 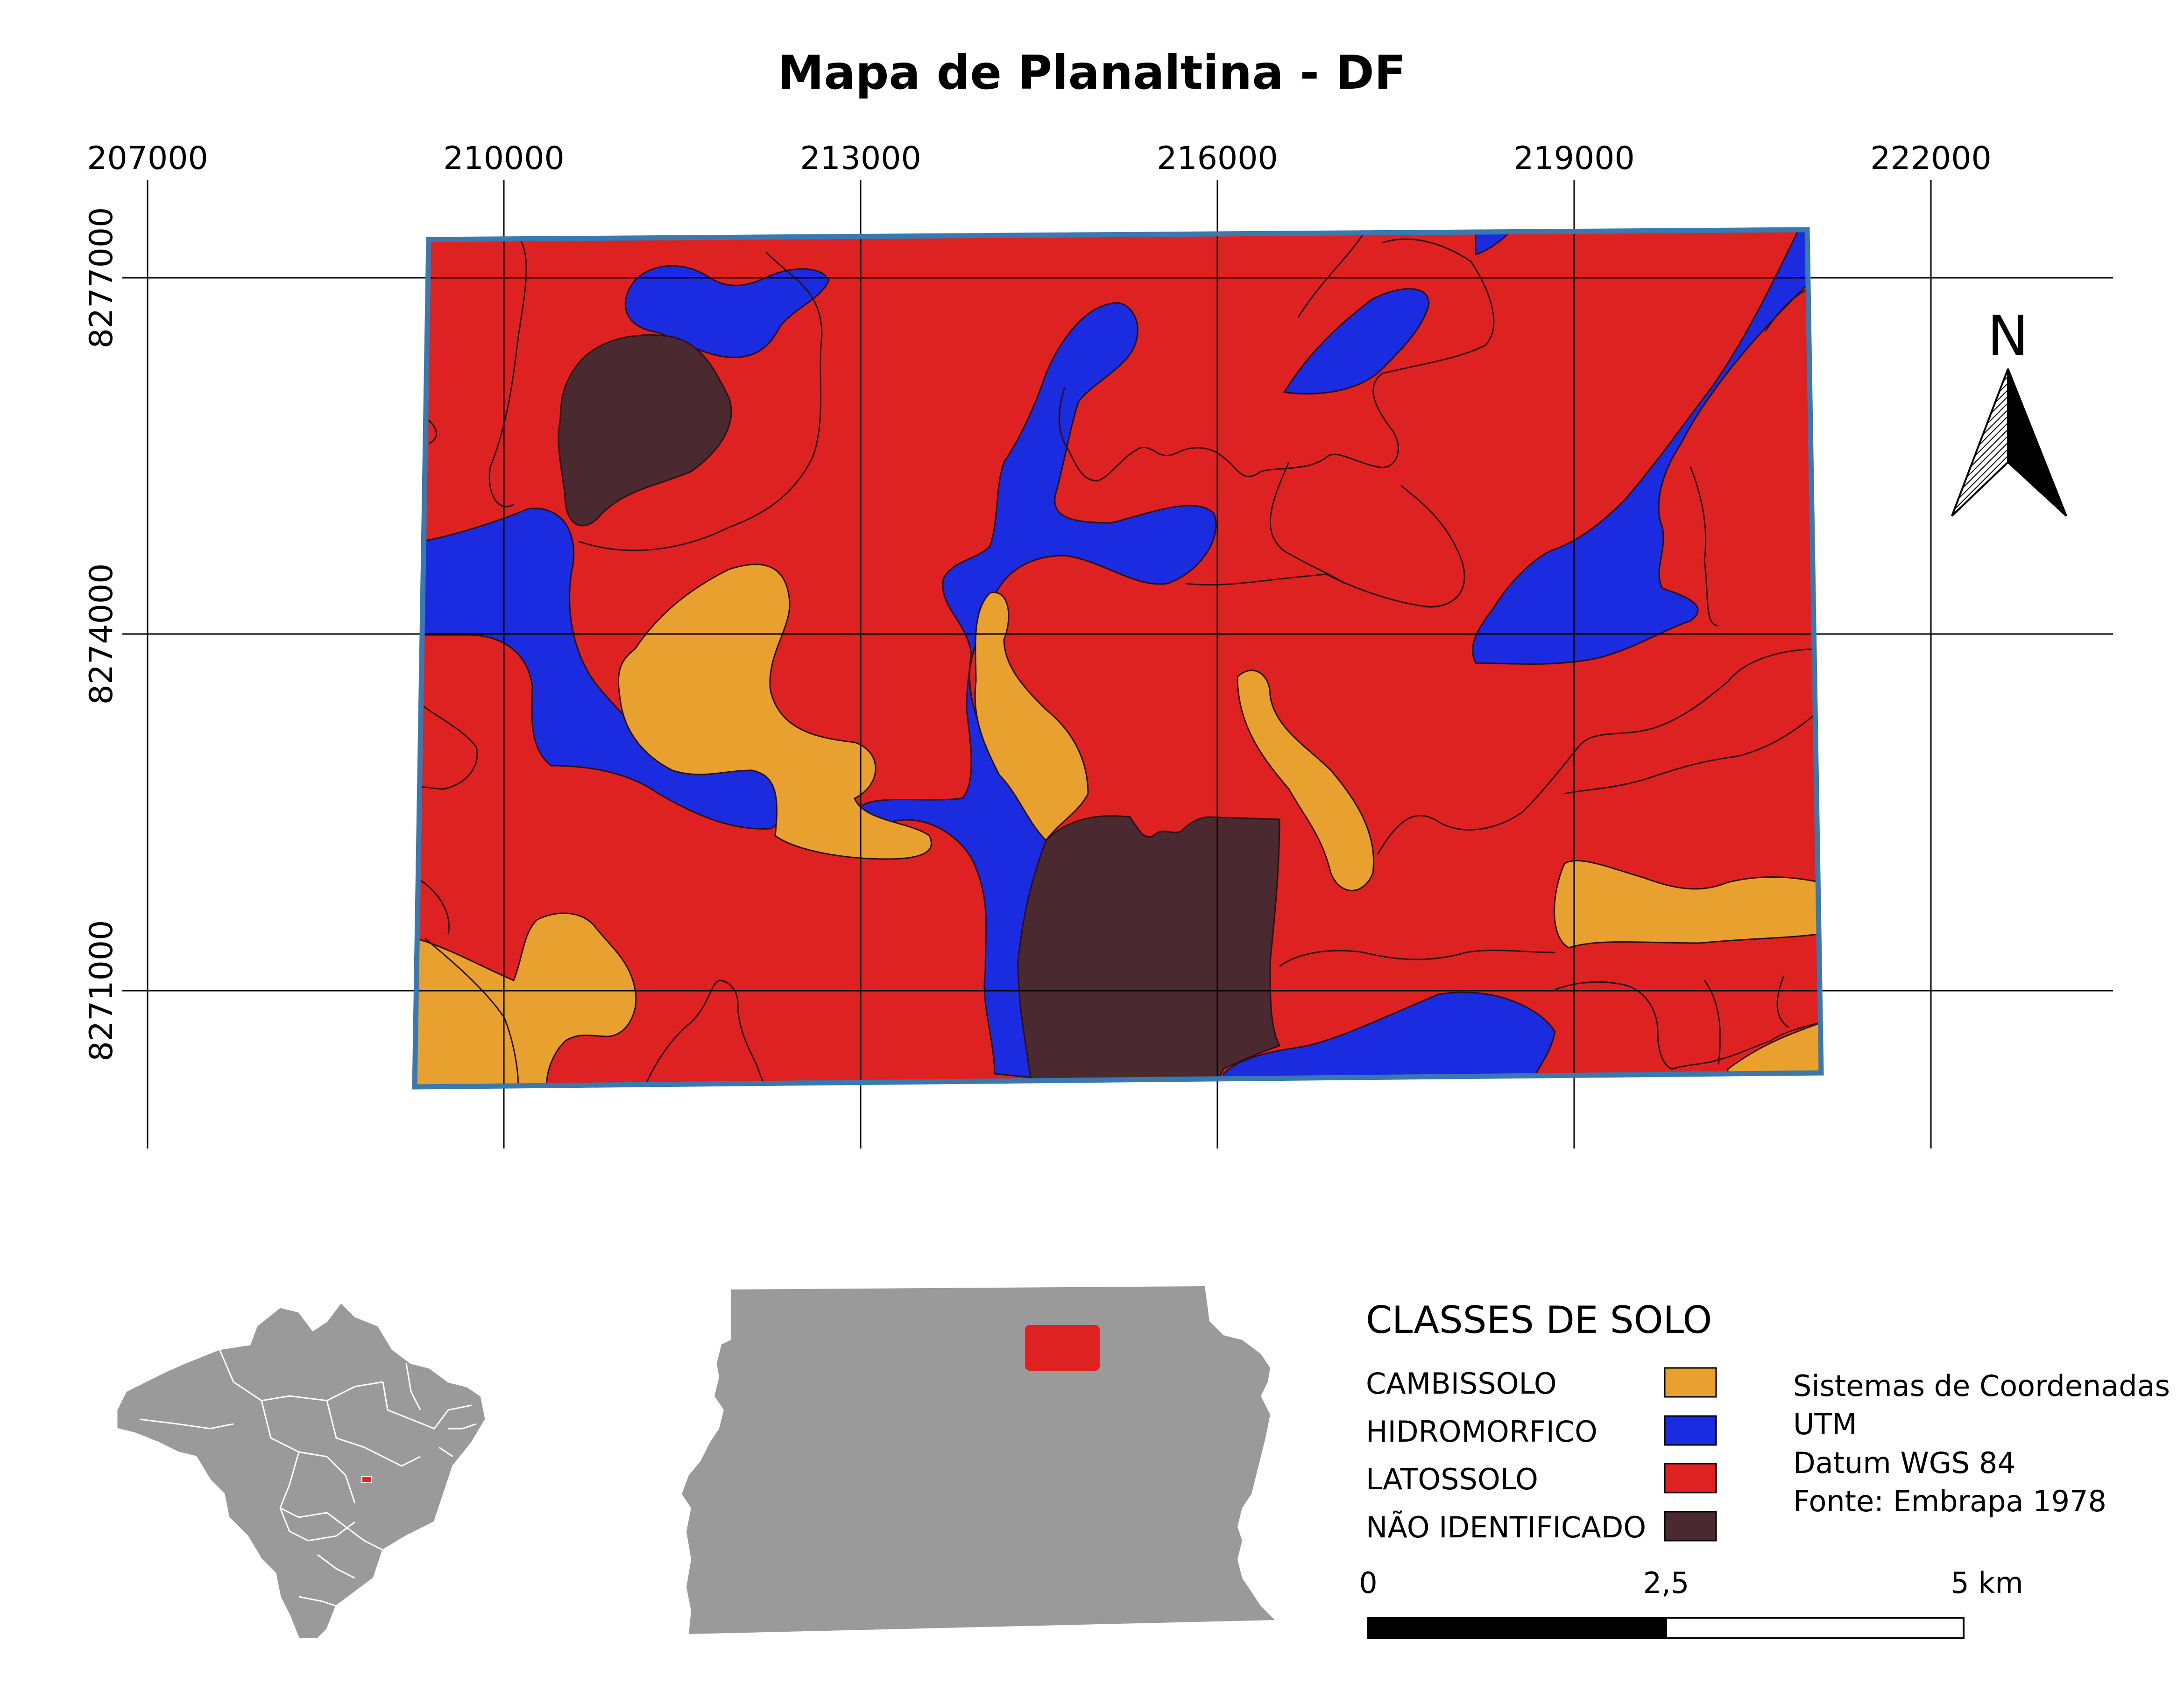 I want to click on x-label: 219000, so click(x=1574, y=158).